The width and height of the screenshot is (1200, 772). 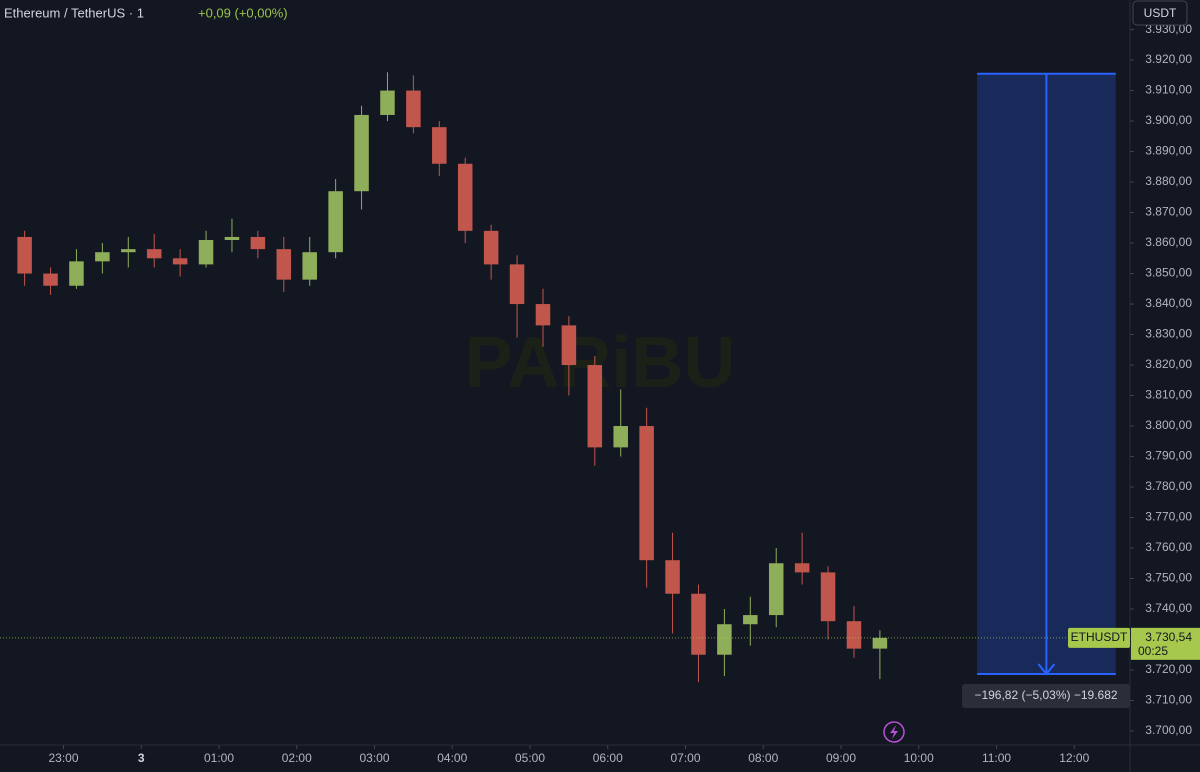 What do you see at coordinates (1168, 578) in the screenshot?
I see `y-tick-label: 3.750,00` at bounding box center [1168, 578].